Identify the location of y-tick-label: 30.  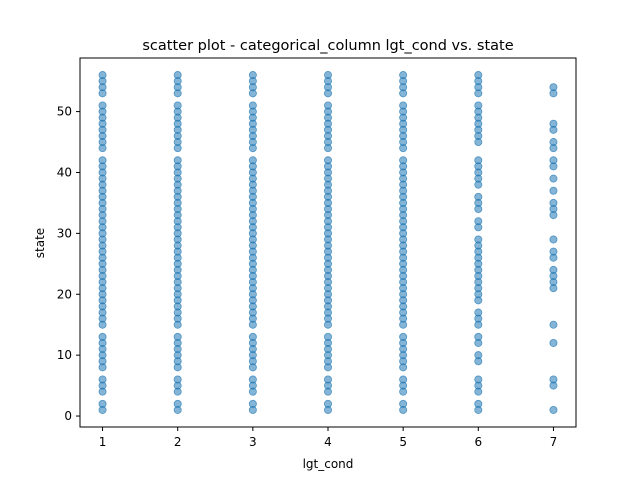
(64, 233).